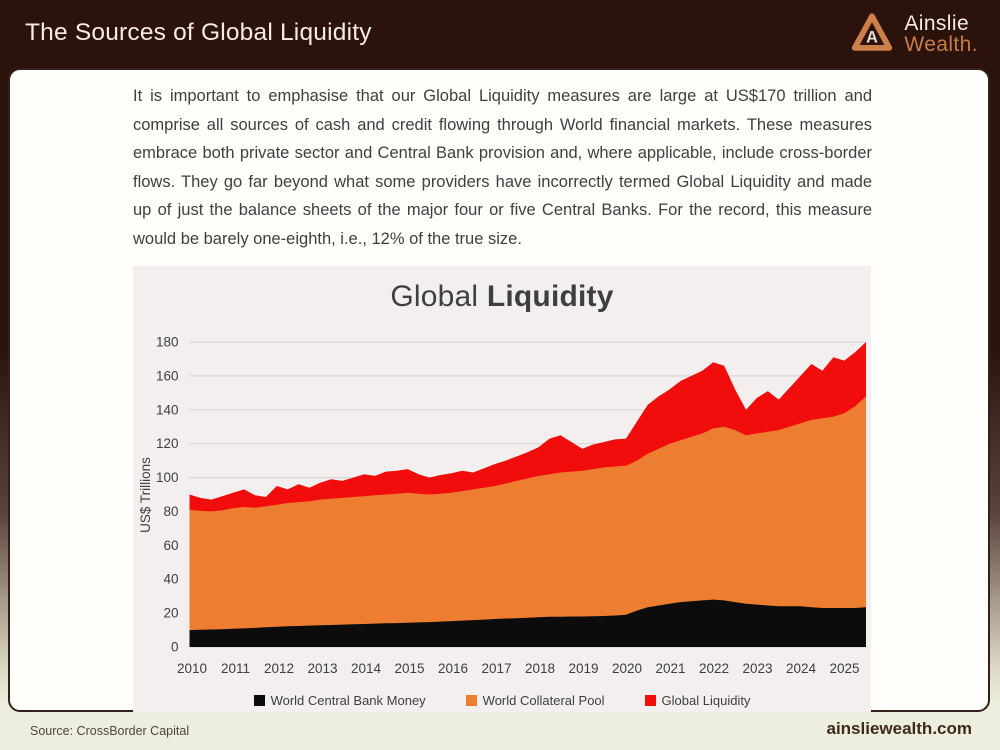  What do you see at coordinates (540, 668) in the screenshot?
I see `svg-text: 2018` at bounding box center [540, 668].